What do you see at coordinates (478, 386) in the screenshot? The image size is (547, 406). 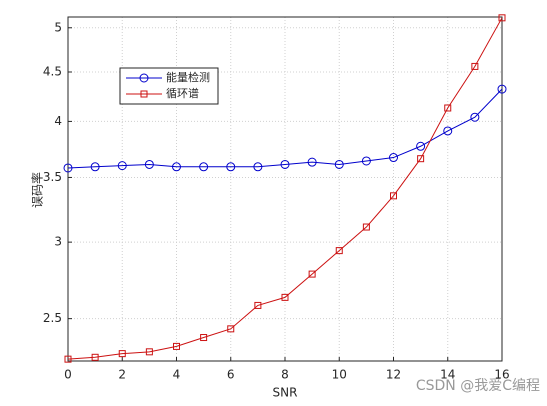 I see `watermark: CSDN @我爱C编程` at bounding box center [478, 386].